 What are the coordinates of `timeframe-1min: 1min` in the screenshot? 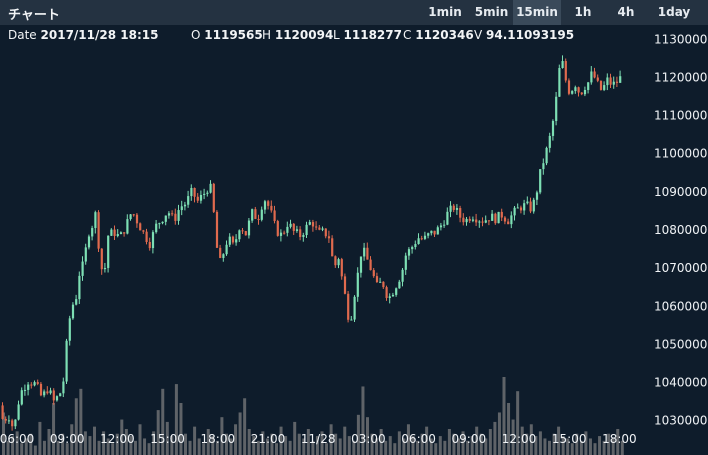 It's located at (445, 12).